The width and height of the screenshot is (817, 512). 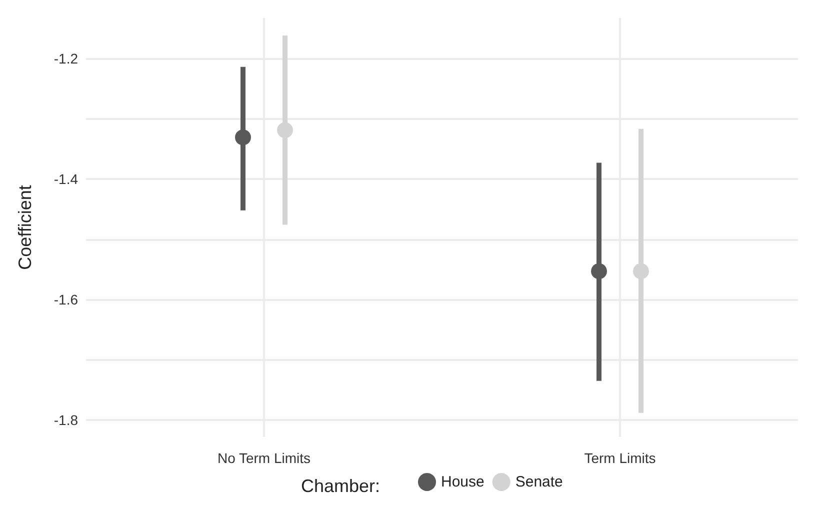 I want to click on legend-label: House, so click(x=462, y=482).